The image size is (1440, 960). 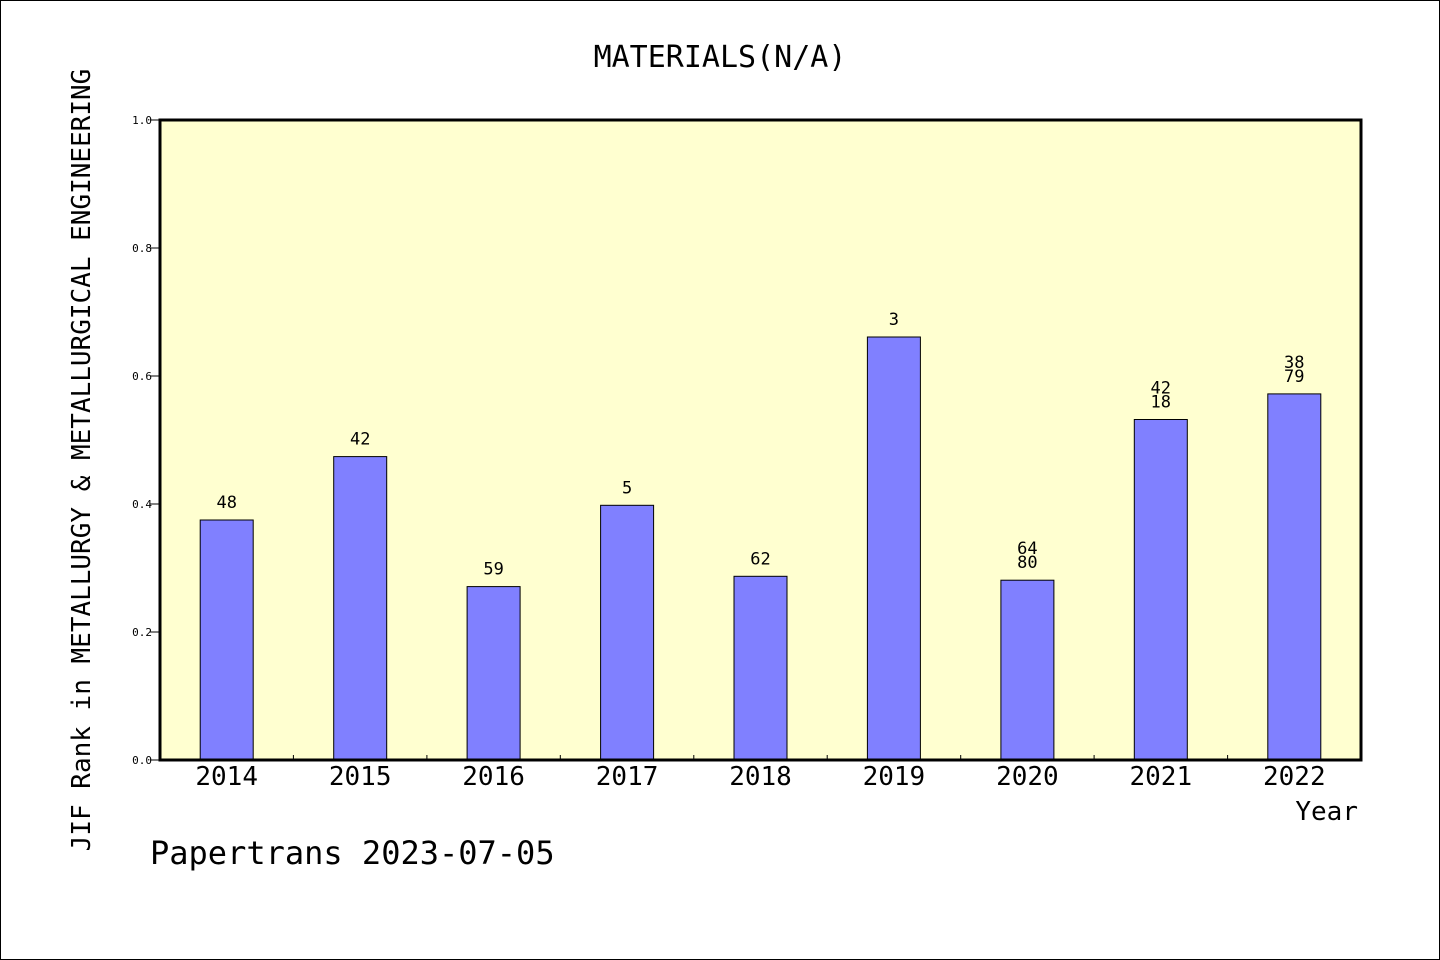 What do you see at coordinates (627, 488) in the screenshot?
I see `bar-data-label: 5` at bounding box center [627, 488].